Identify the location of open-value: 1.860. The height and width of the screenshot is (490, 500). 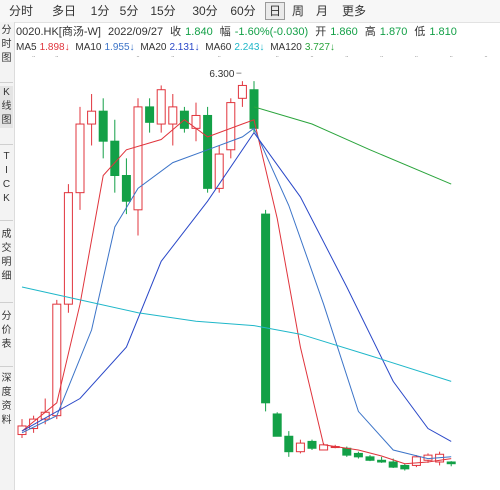
(344, 32).